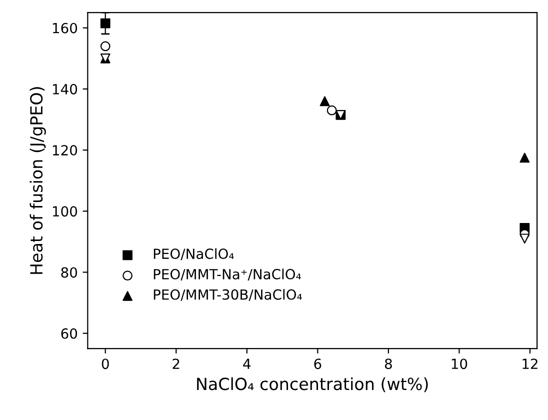  Describe the element at coordinates (194, 254) in the screenshot. I see `legend-label: PEO/NaClO₄` at that location.